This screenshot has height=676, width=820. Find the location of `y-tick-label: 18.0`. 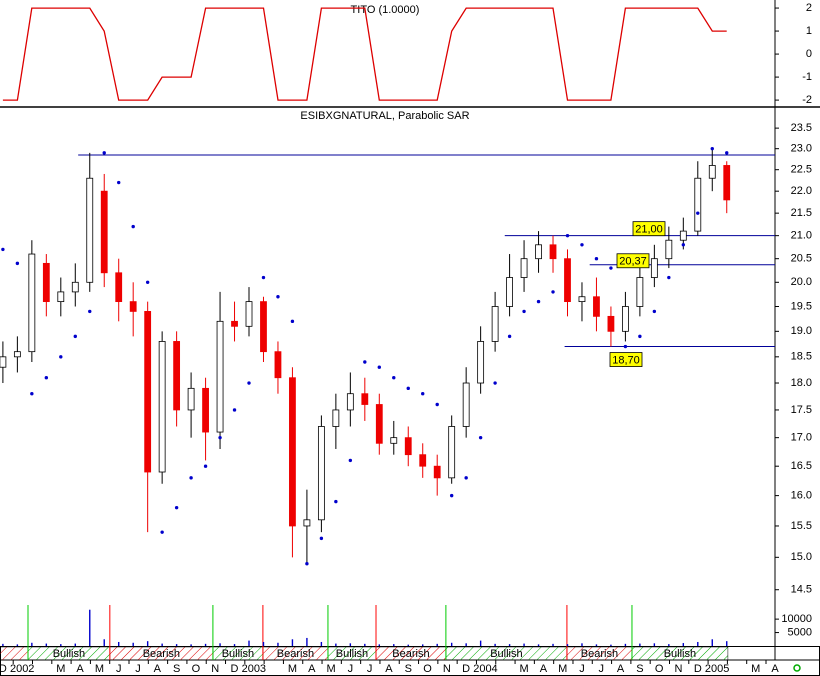

y-tick-label: 18.0 is located at coordinates (801, 383).